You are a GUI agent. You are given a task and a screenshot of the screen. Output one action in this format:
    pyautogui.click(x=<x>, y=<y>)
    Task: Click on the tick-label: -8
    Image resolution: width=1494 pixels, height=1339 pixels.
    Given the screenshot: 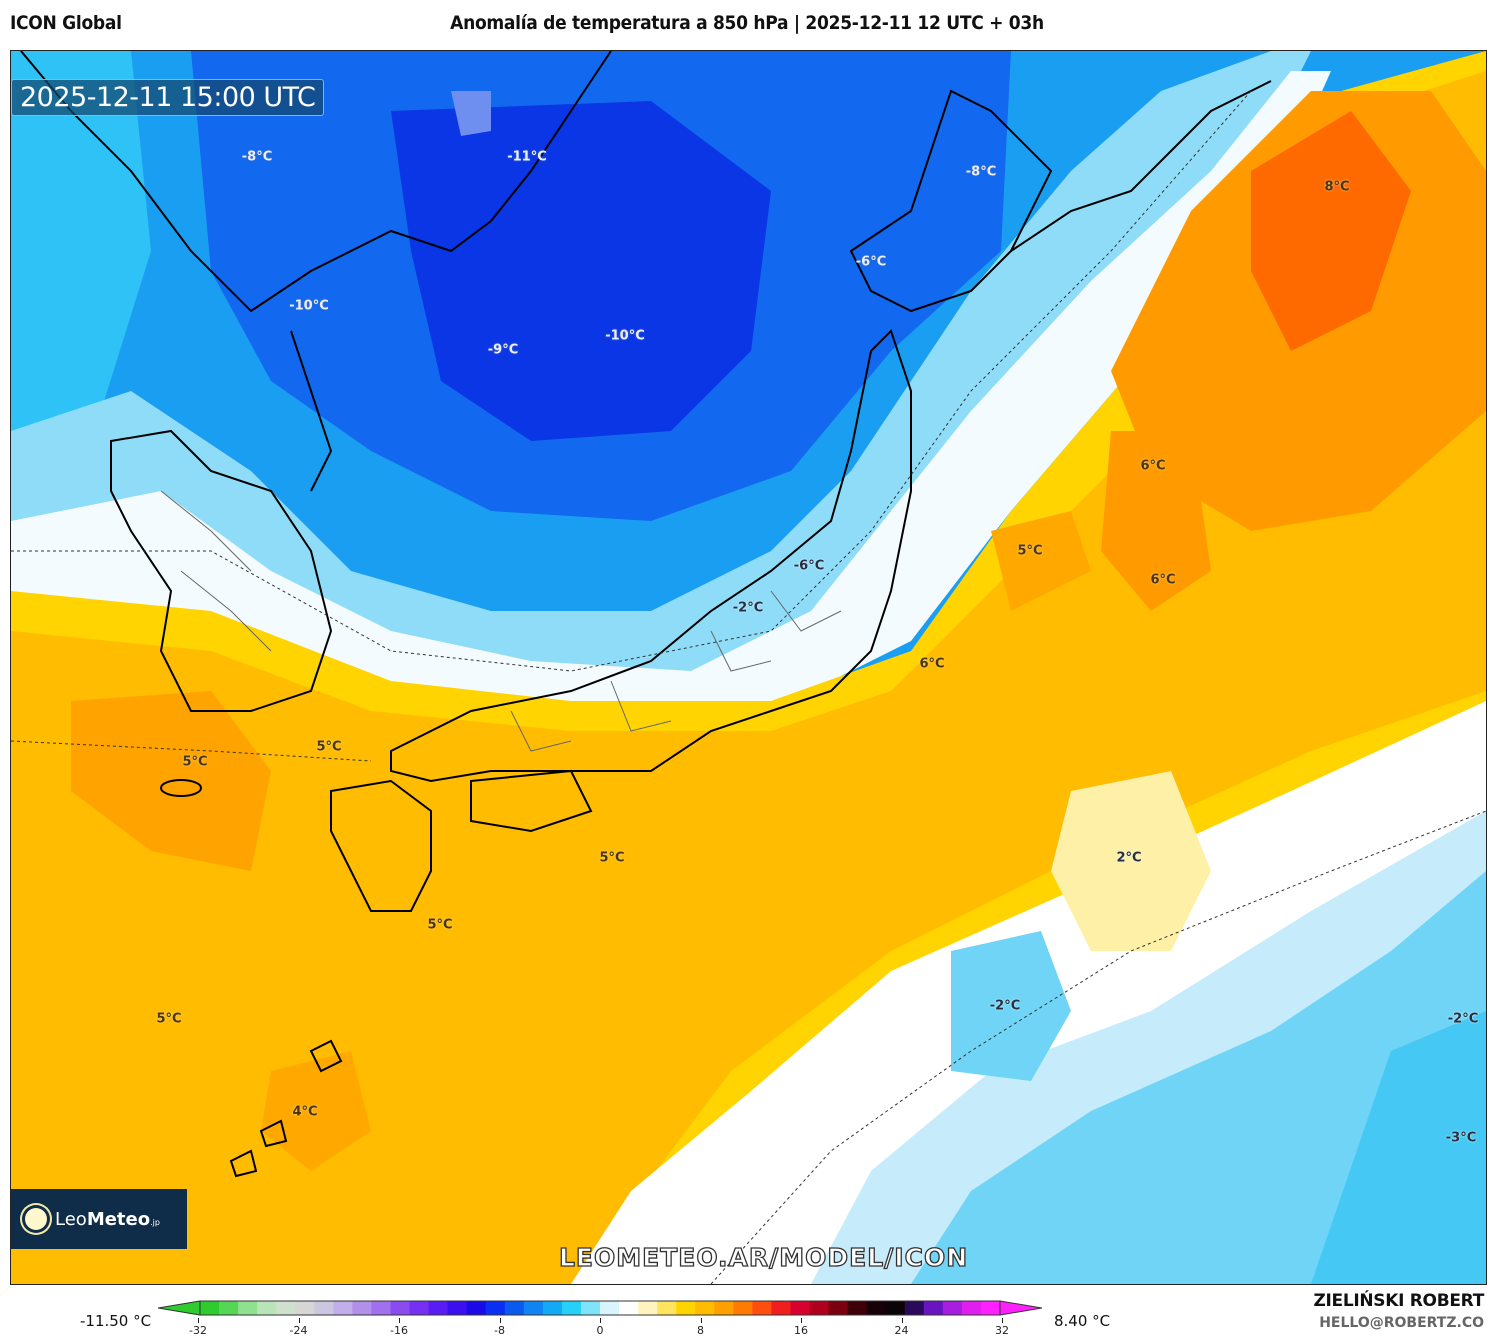 What is the action you would take?
    pyautogui.click(x=499, y=1330)
    